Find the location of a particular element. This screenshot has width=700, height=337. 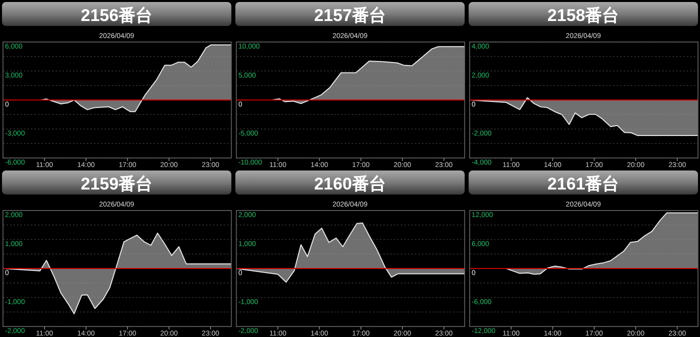

chart-title: 2159番台 is located at coordinates (116, 184).